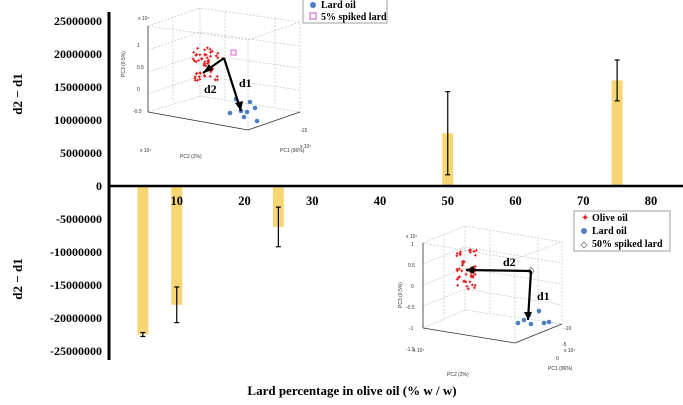  What do you see at coordinates (244, 201) in the screenshot?
I see `x-tick-label: 20` at bounding box center [244, 201].